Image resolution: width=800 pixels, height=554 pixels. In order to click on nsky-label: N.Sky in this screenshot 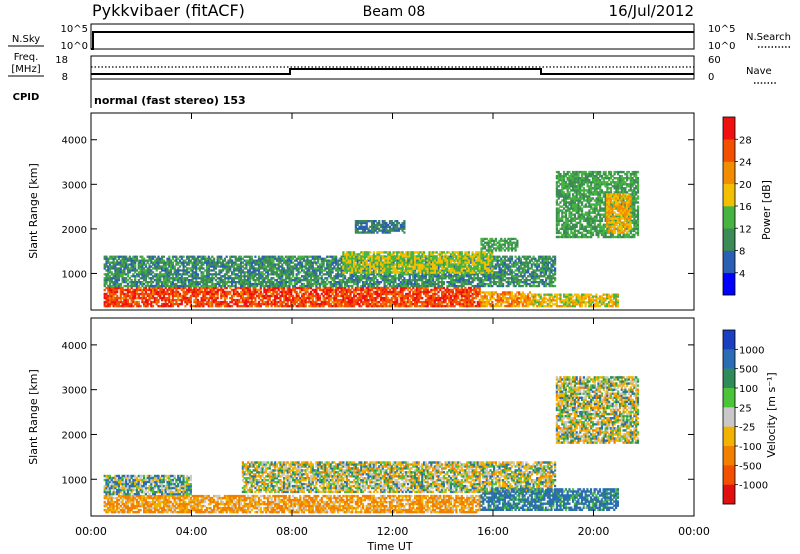, I will do `click(26, 39)`.